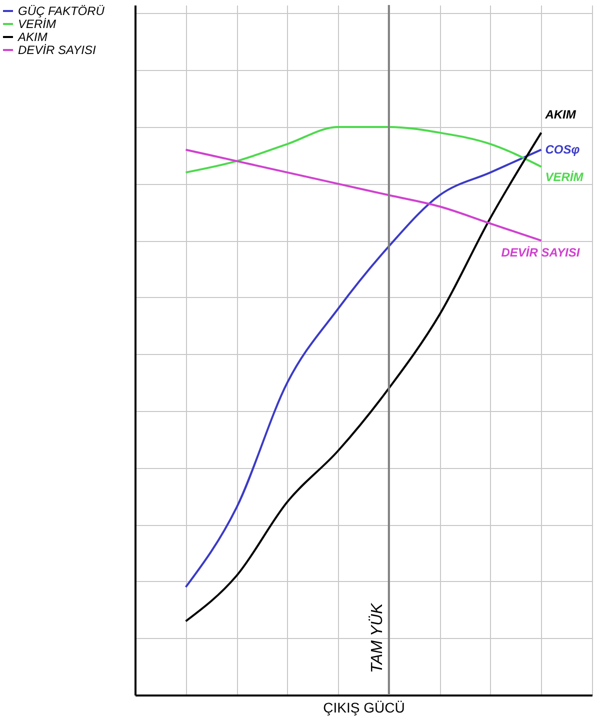 This screenshot has height=728, width=601. What do you see at coordinates (32, 37) in the screenshot?
I see `legend-label: AKIM` at bounding box center [32, 37].